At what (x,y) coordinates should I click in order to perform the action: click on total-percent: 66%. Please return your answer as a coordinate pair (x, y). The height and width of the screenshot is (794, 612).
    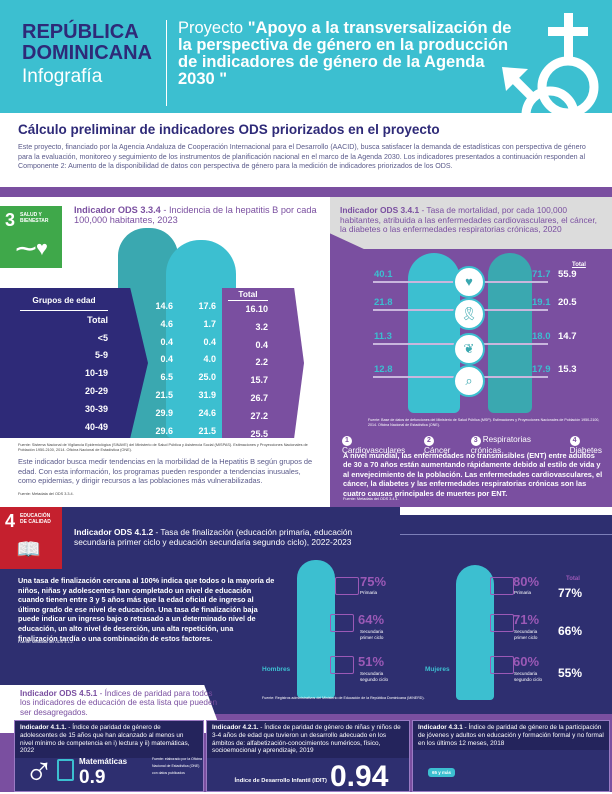
    Looking at the image, I should click on (570, 631).